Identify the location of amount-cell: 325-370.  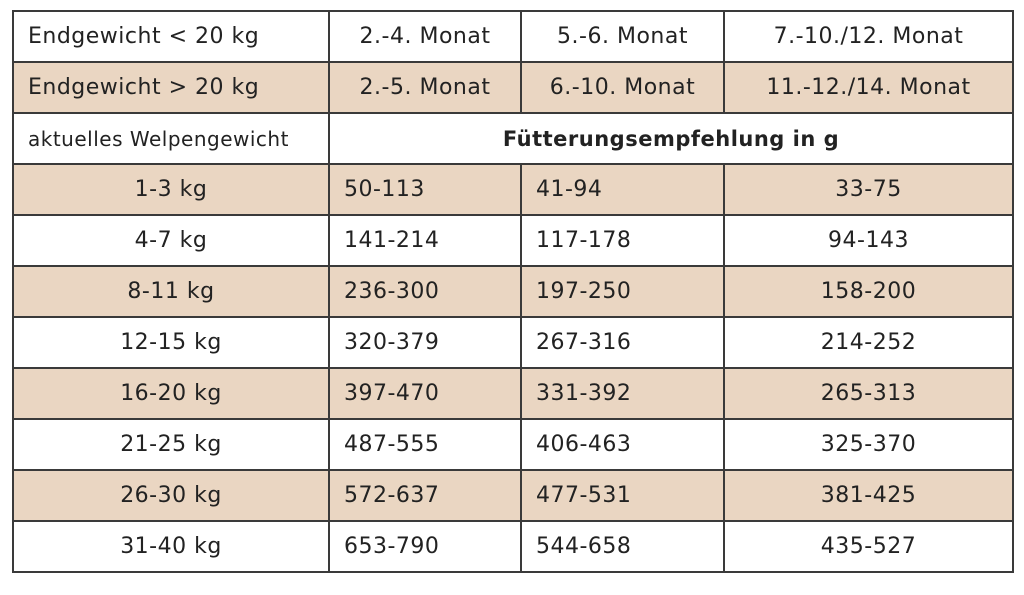
(868, 444).